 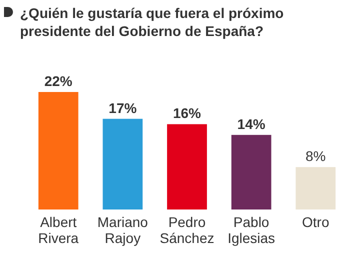 What do you see at coordinates (122, 230) in the screenshot?
I see `x-tick-label: Mariano Rajoy` at bounding box center [122, 230].